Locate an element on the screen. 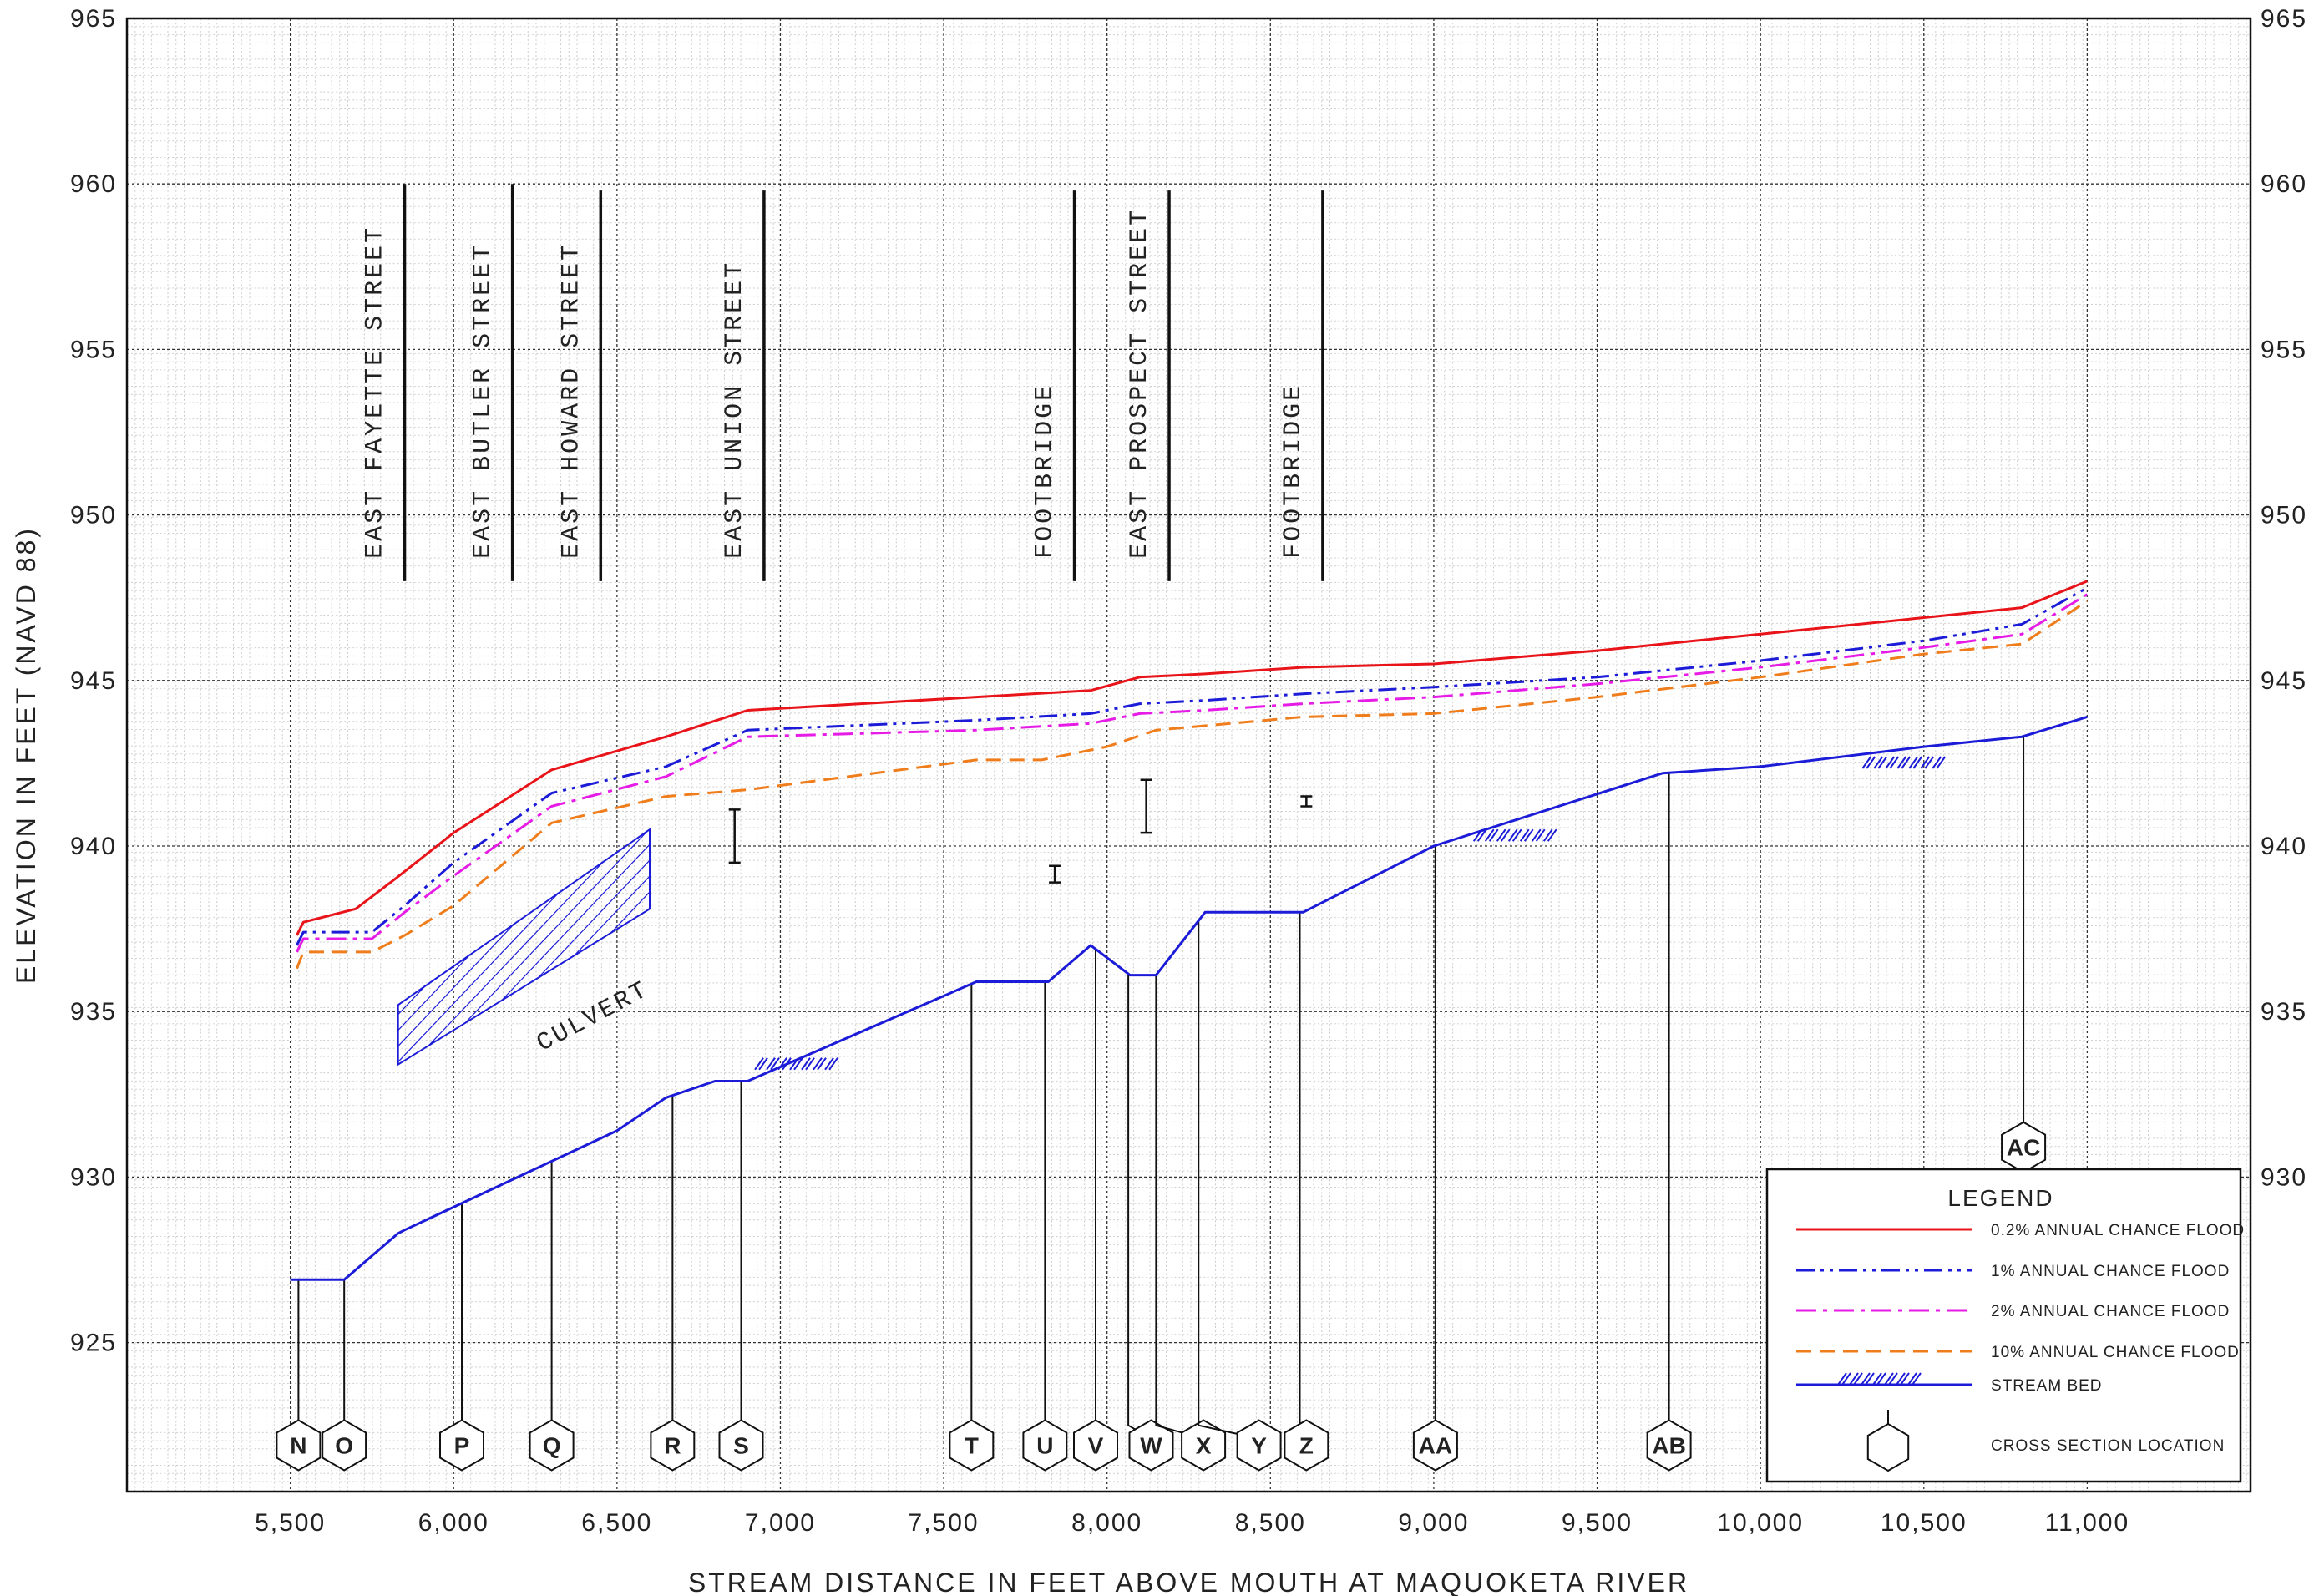 Image resolution: width=2309 pixels, height=1596 pixels. cross-section-label: T is located at coordinates (972, 1446).